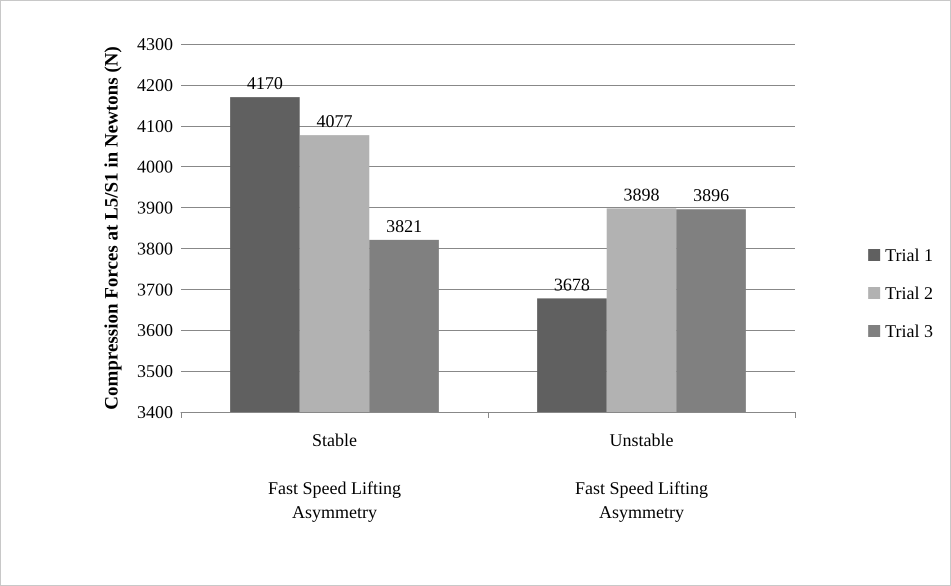 Image resolution: width=951 pixels, height=586 pixels. What do you see at coordinates (155, 248) in the screenshot?
I see `y-tick-label: 3800` at bounding box center [155, 248].